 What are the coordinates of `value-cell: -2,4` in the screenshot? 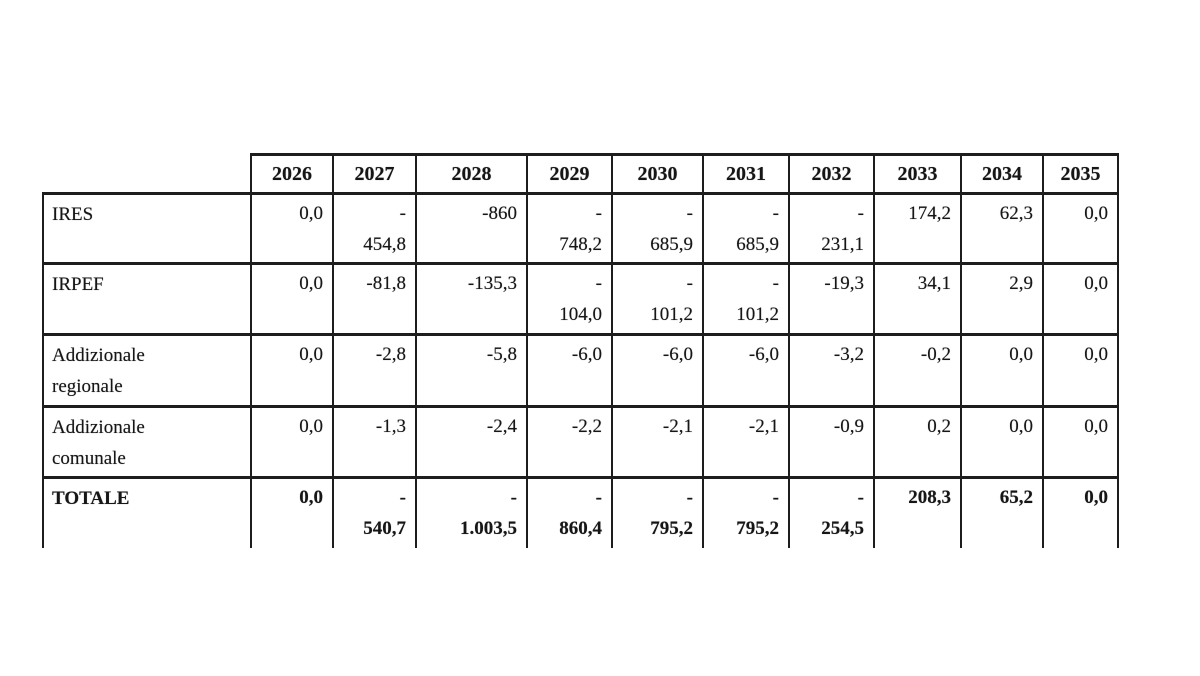 It's located at (471, 442).